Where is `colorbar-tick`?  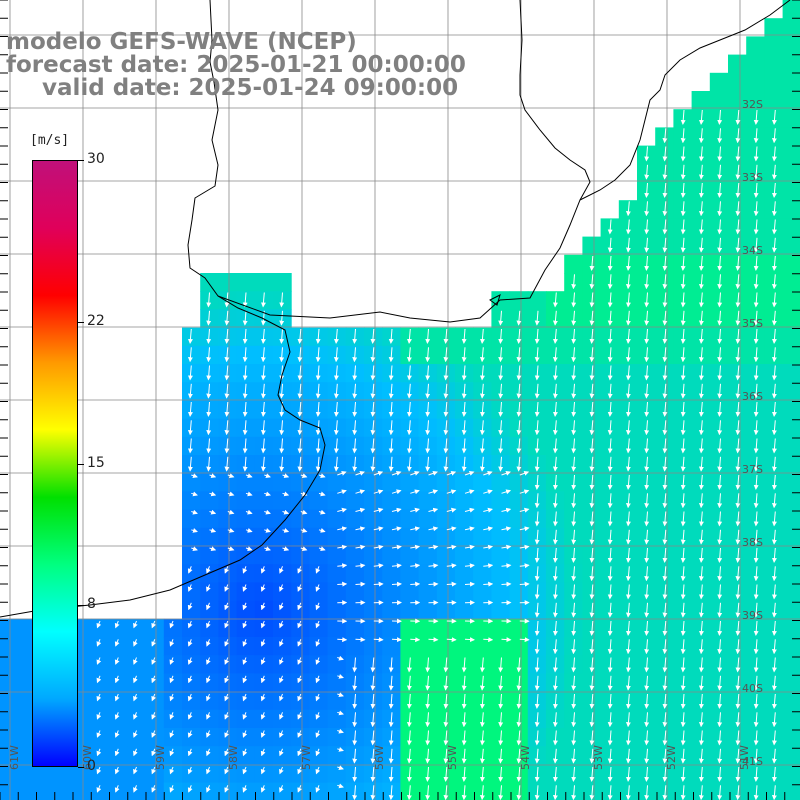
colorbar-tick is located at coordinates (81, 767).